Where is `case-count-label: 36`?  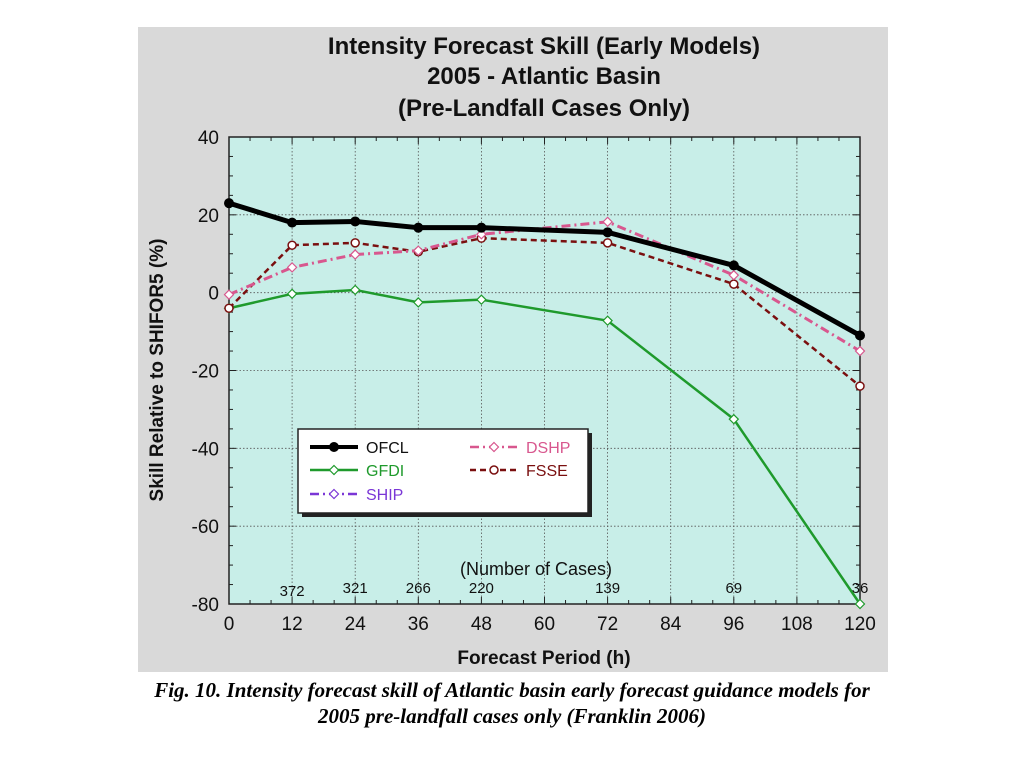 case-count-label: 36 is located at coordinates (860, 588).